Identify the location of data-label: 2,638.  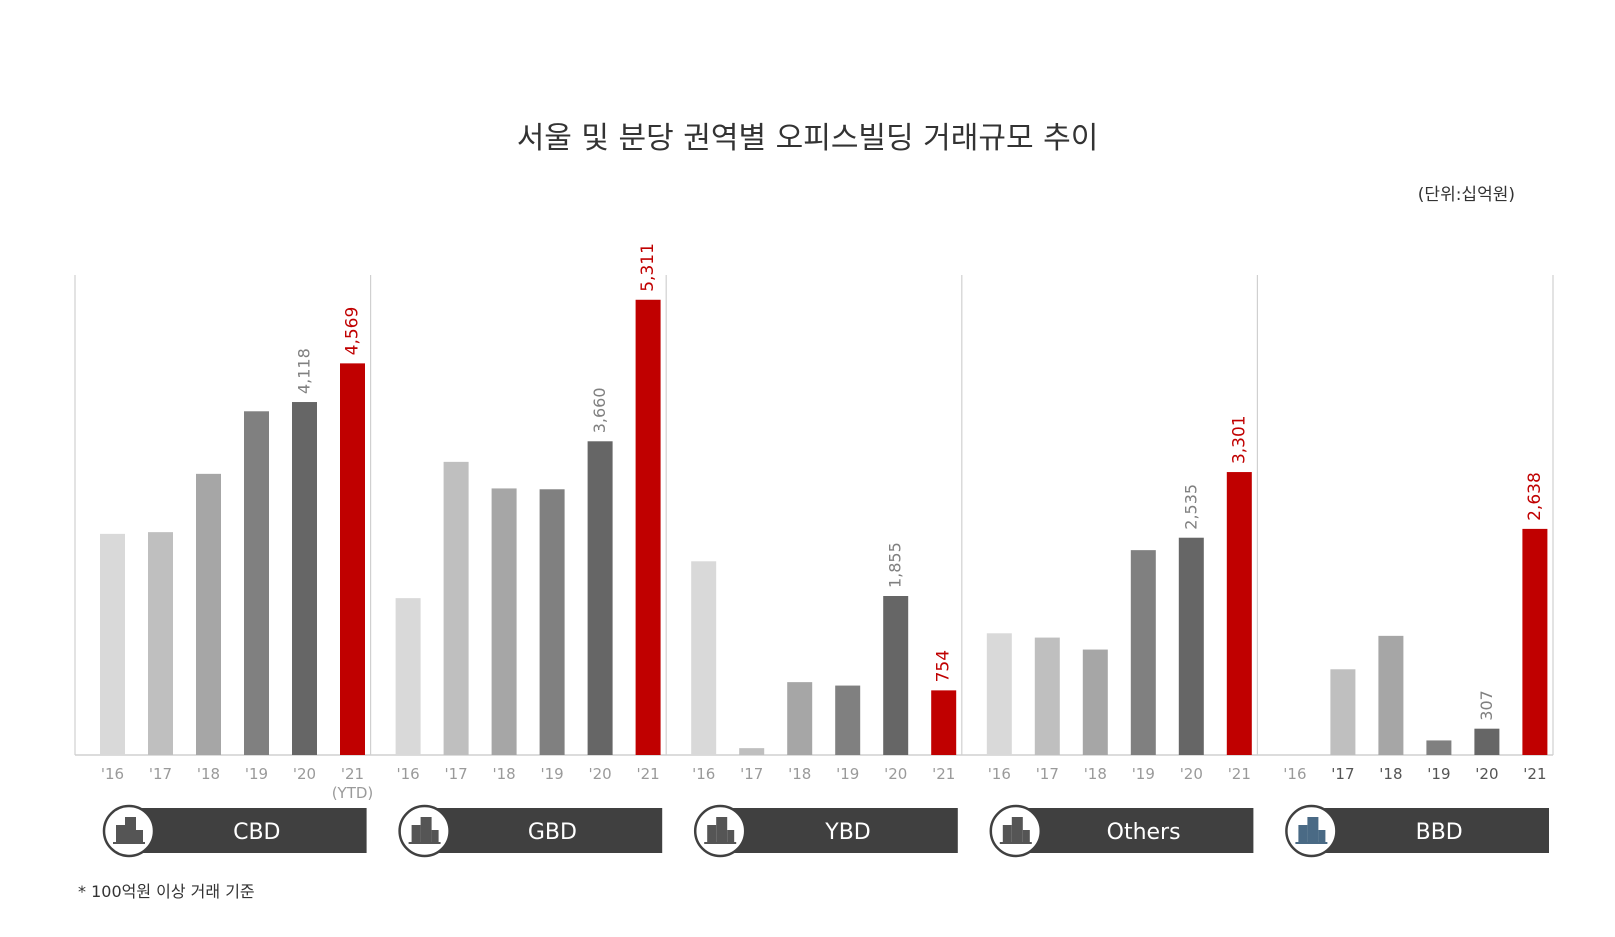
(1535, 496).